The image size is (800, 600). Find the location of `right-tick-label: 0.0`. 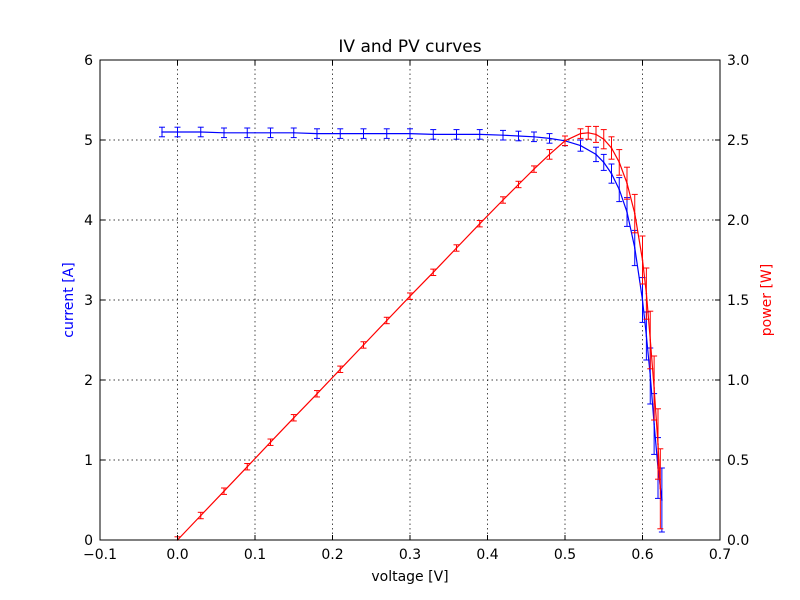

right-tick-label: 0.0 is located at coordinates (738, 541).